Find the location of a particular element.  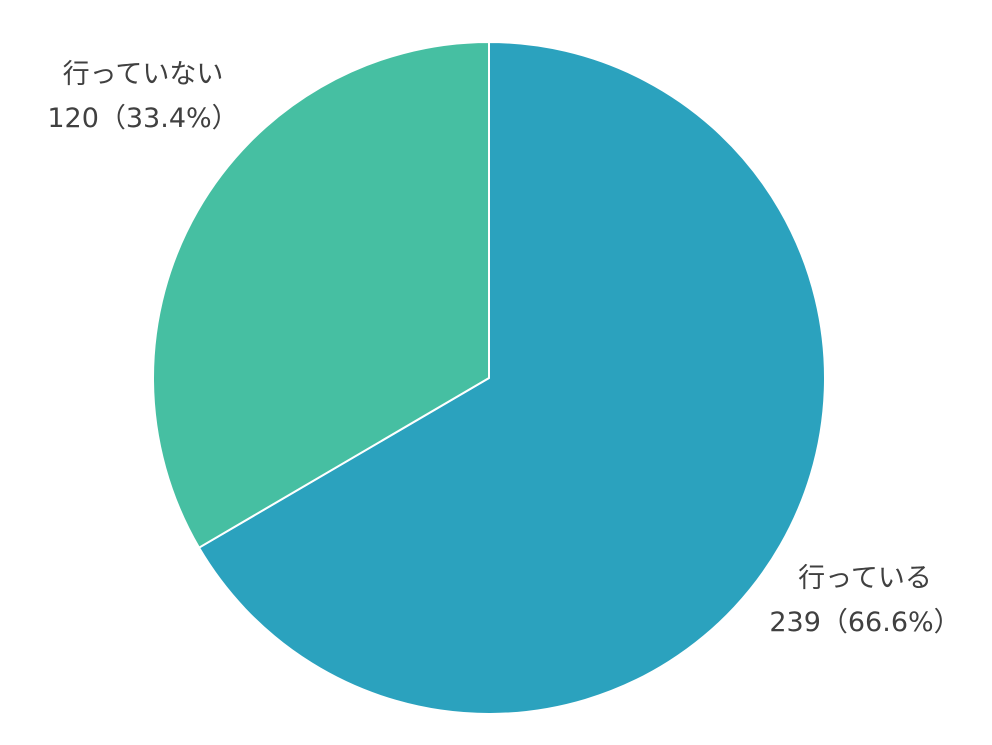

slice-label-category: 行っていない is located at coordinates (143, 74).